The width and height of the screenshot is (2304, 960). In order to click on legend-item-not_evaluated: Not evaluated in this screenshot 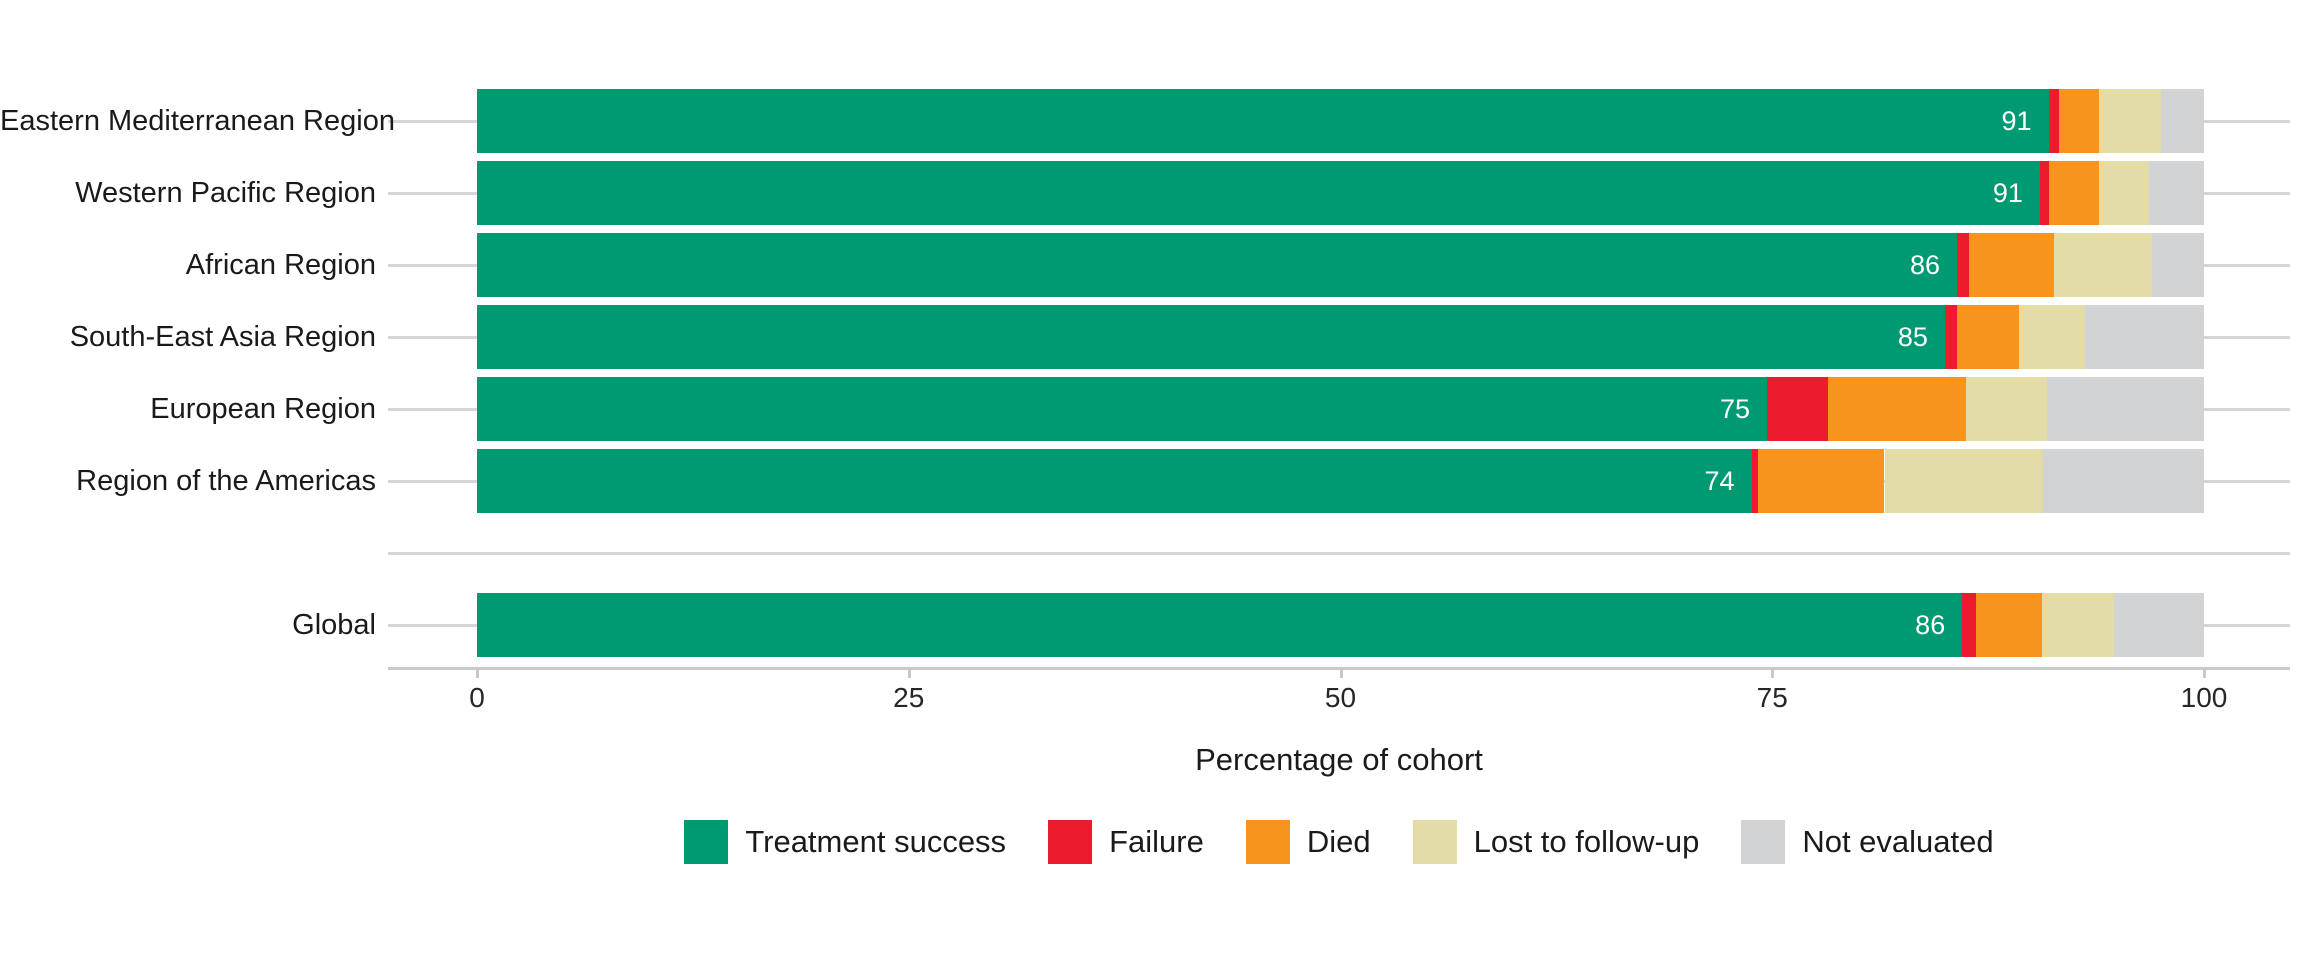, I will do `click(1867, 842)`.